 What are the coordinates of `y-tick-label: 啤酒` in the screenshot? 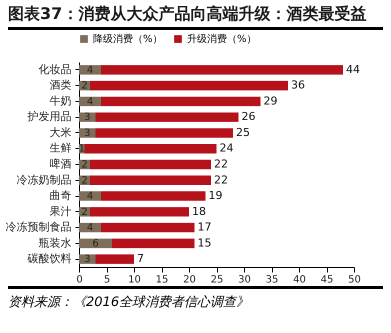 It's located at (61, 164).